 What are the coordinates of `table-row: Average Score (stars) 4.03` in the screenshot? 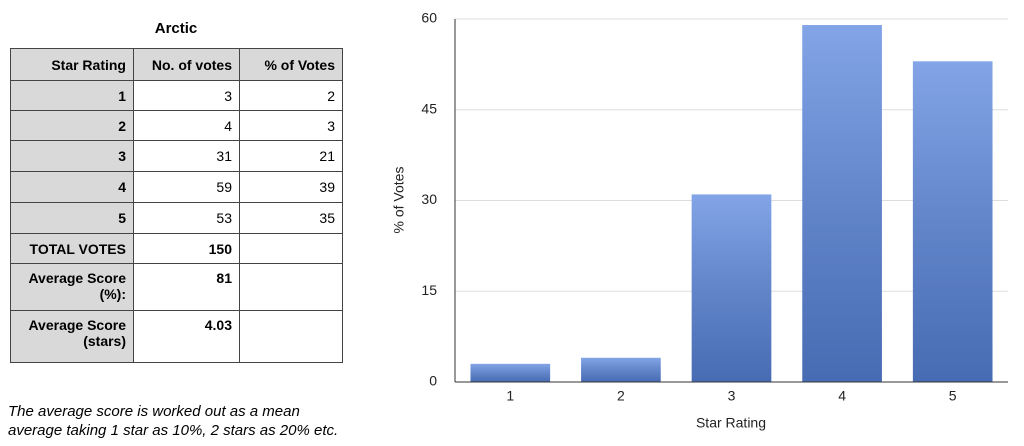 It's located at (176, 336).